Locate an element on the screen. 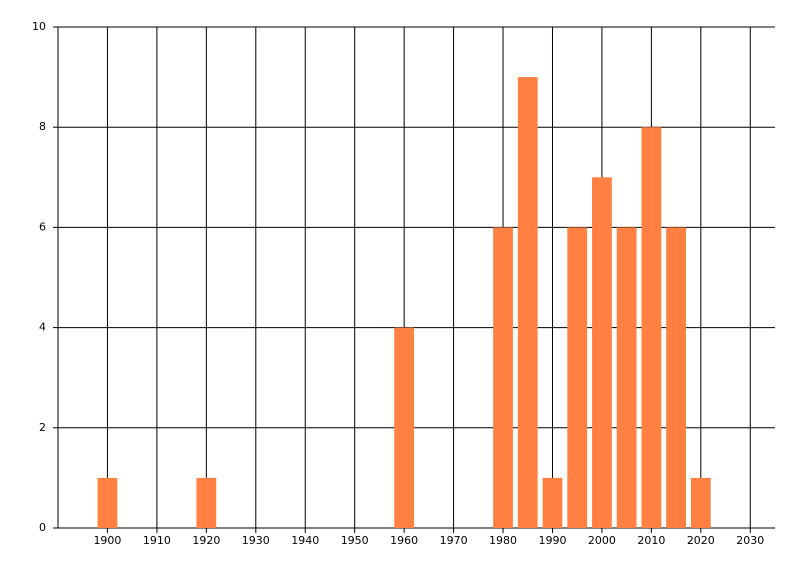  x-tick-label: 1900 is located at coordinates (107, 540).